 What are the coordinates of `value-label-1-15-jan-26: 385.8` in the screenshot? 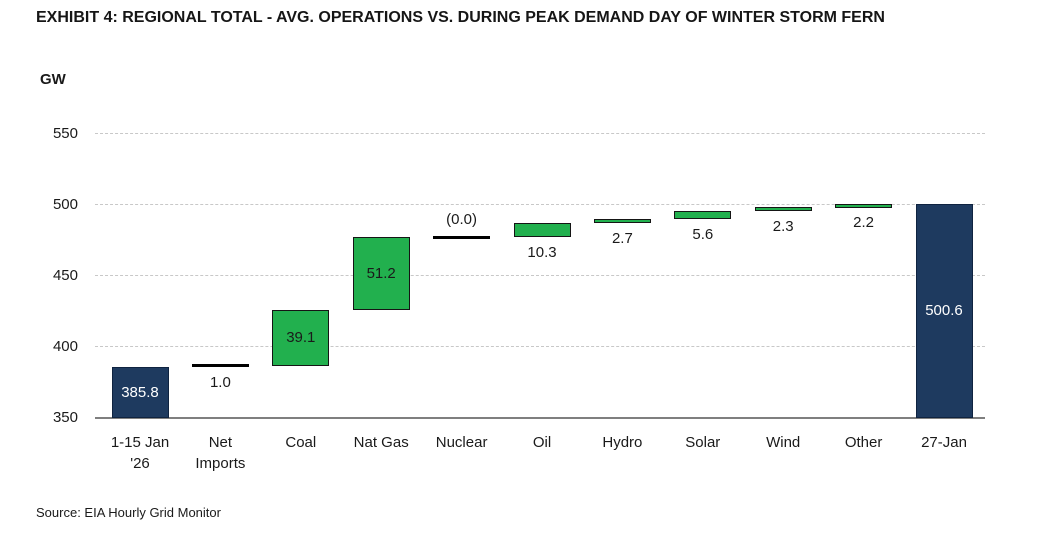 It's located at (140, 393).